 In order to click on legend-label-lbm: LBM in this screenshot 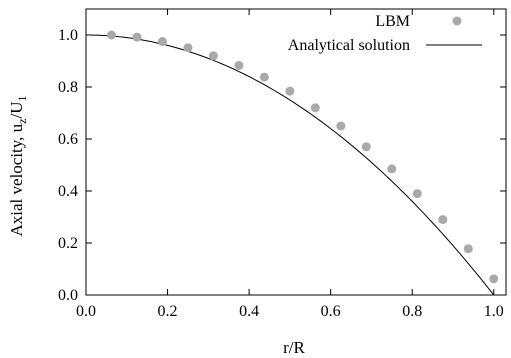, I will do `click(392, 21)`.